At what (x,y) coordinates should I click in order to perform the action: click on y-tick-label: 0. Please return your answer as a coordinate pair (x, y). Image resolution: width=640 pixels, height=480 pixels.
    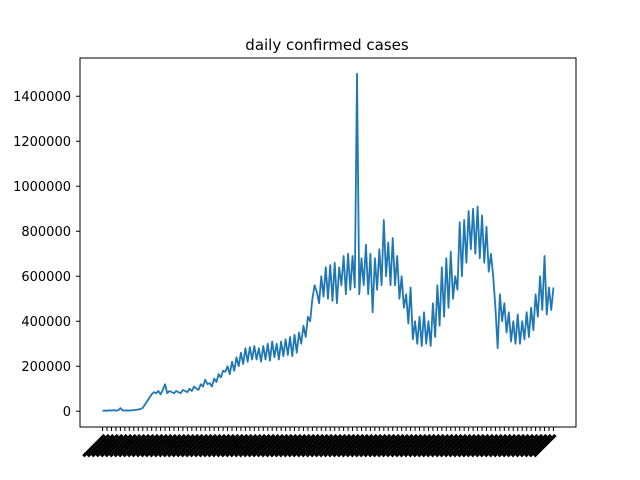
    Looking at the image, I should click on (67, 412).